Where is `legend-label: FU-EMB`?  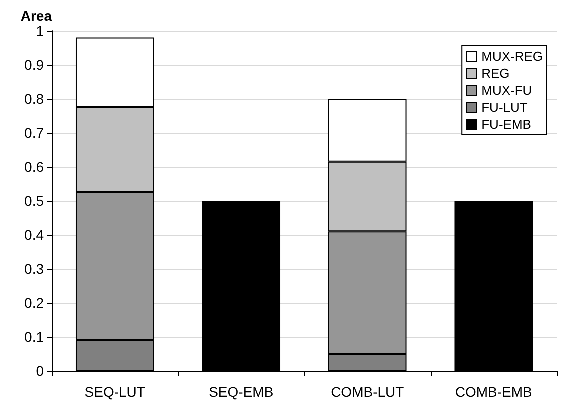
legend-label: FU-EMB is located at coordinates (507, 124).